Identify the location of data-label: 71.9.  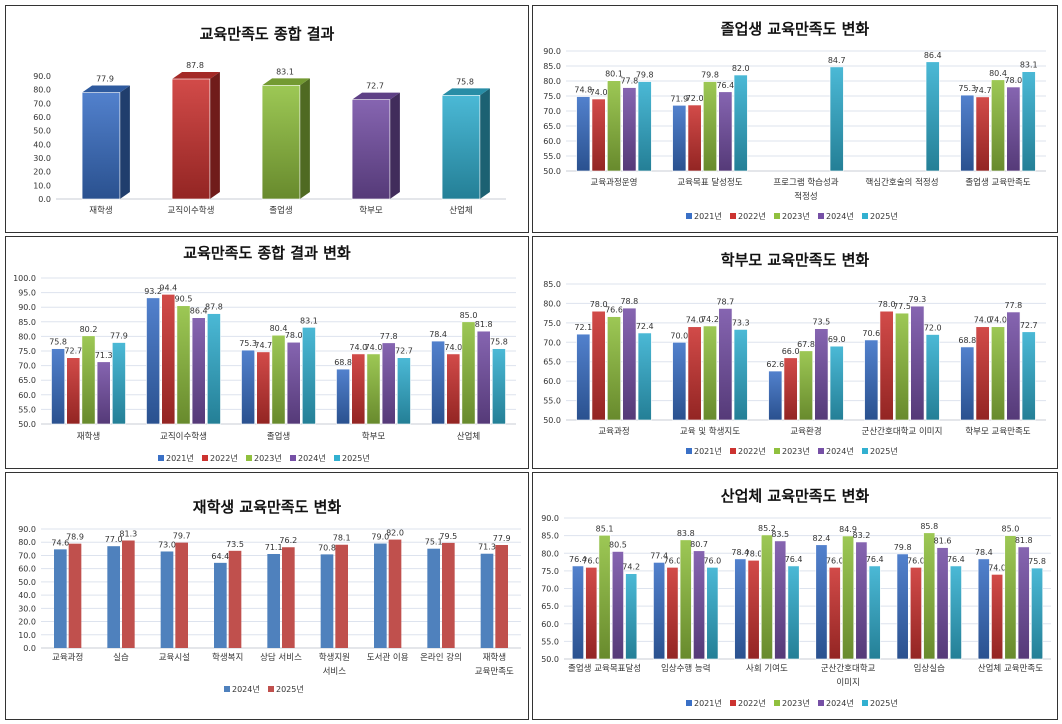
(679, 98).